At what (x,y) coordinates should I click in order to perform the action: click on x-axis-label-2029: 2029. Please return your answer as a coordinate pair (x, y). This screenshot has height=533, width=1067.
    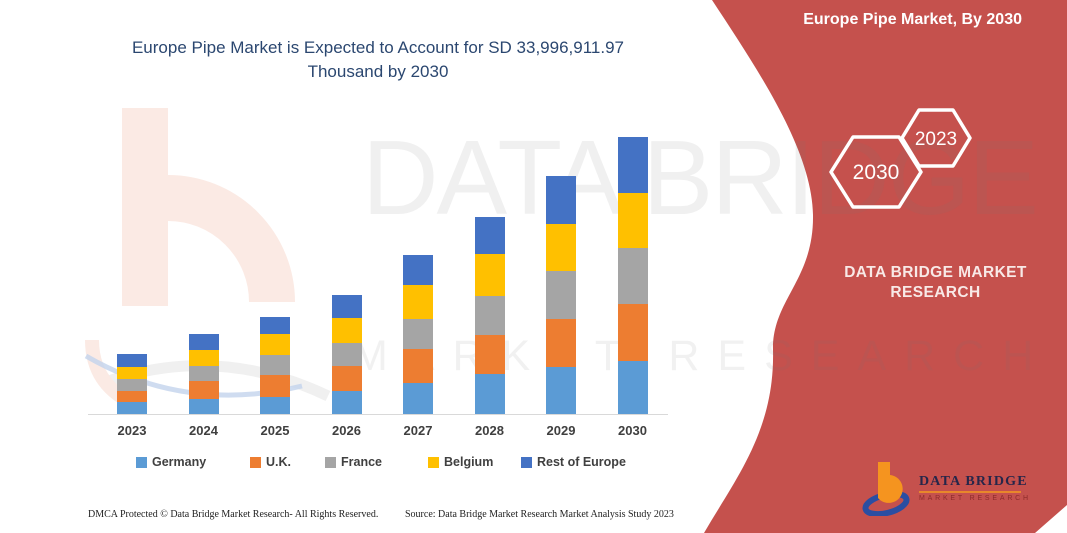
    Looking at the image, I should click on (561, 430).